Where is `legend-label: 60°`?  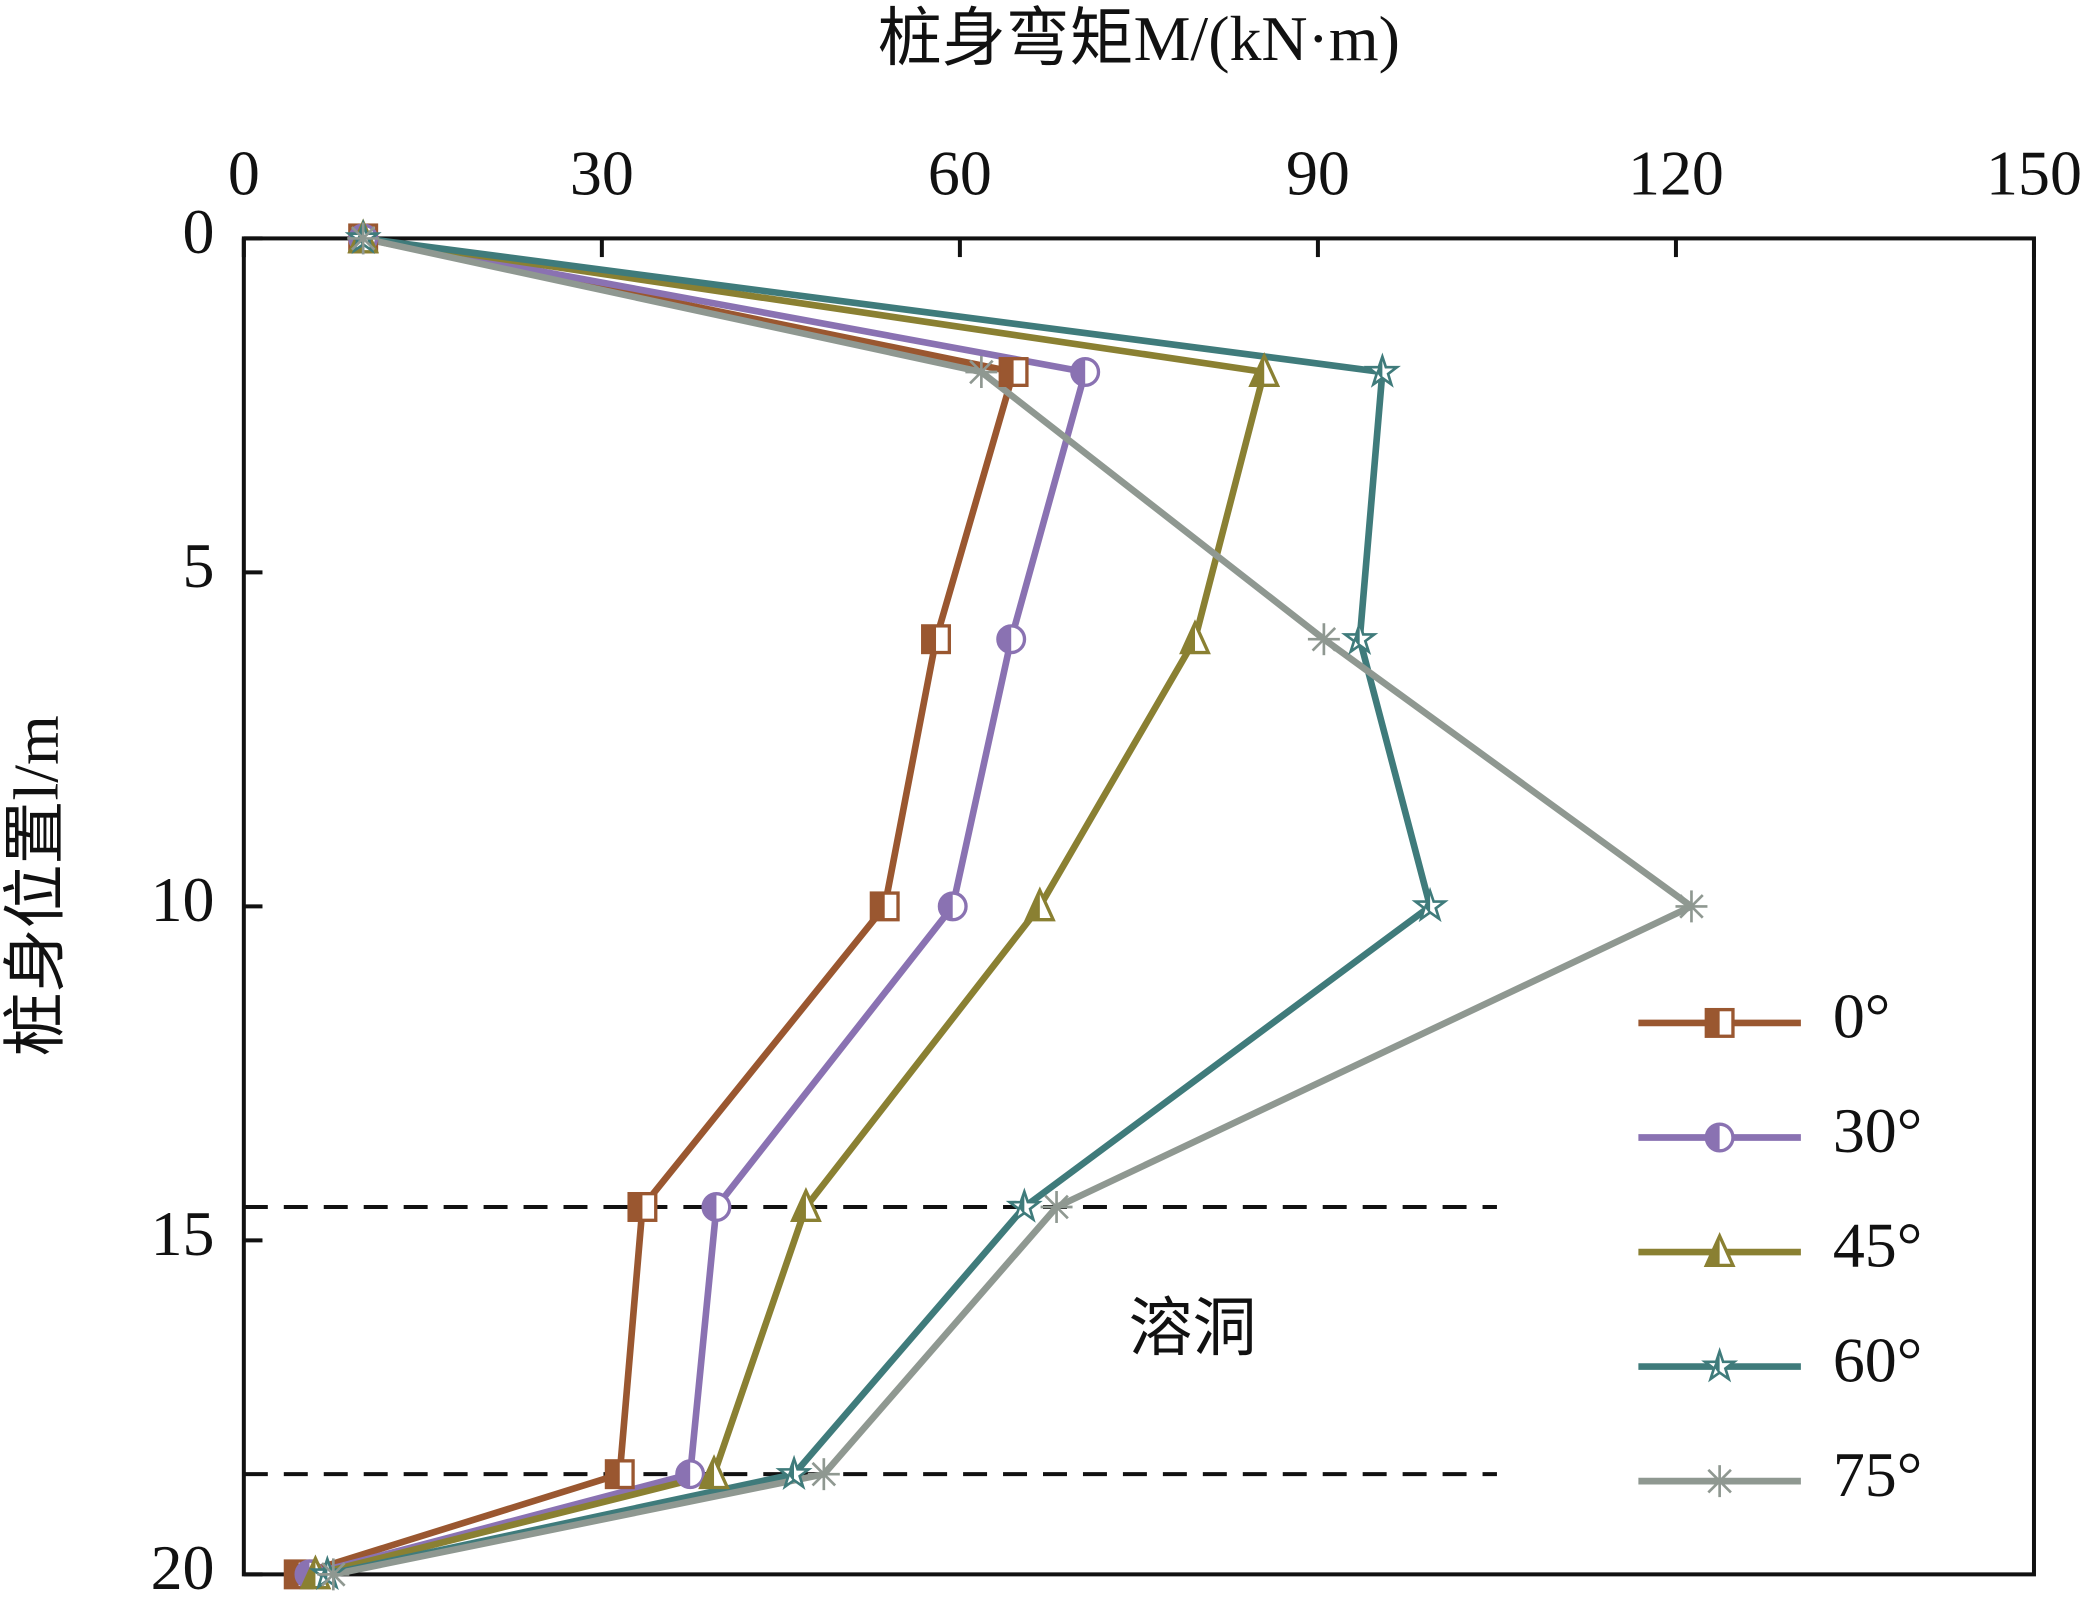
legend-label: 60° is located at coordinates (1878, 1359).